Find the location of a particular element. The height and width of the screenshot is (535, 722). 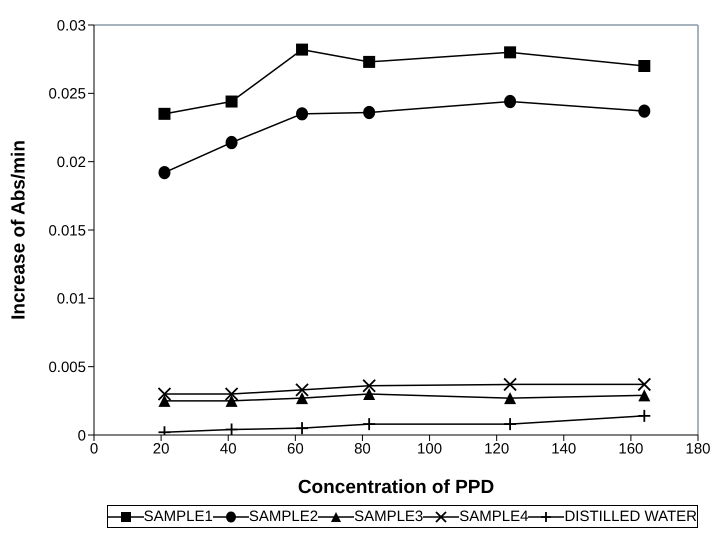

y-tick-label: 0.005 is located at coordinates (67, 367).